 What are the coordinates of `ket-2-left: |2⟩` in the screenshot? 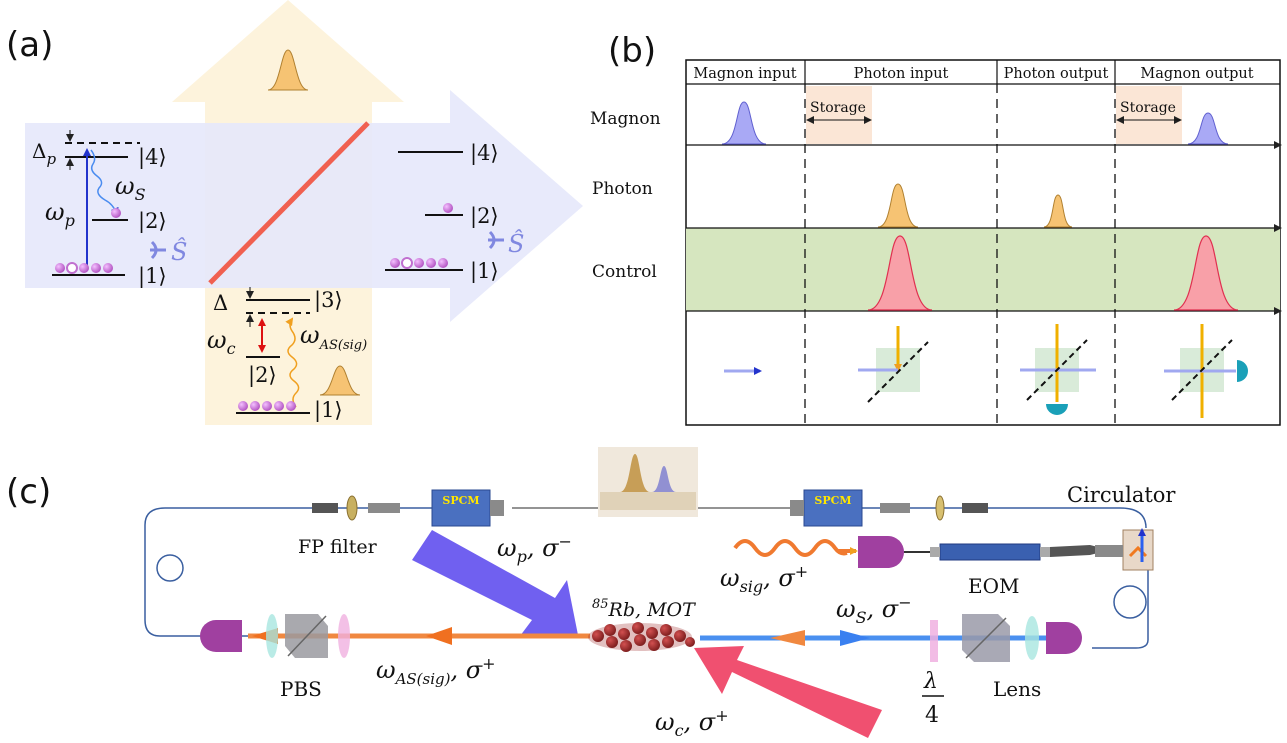 It's located at (152, 221).